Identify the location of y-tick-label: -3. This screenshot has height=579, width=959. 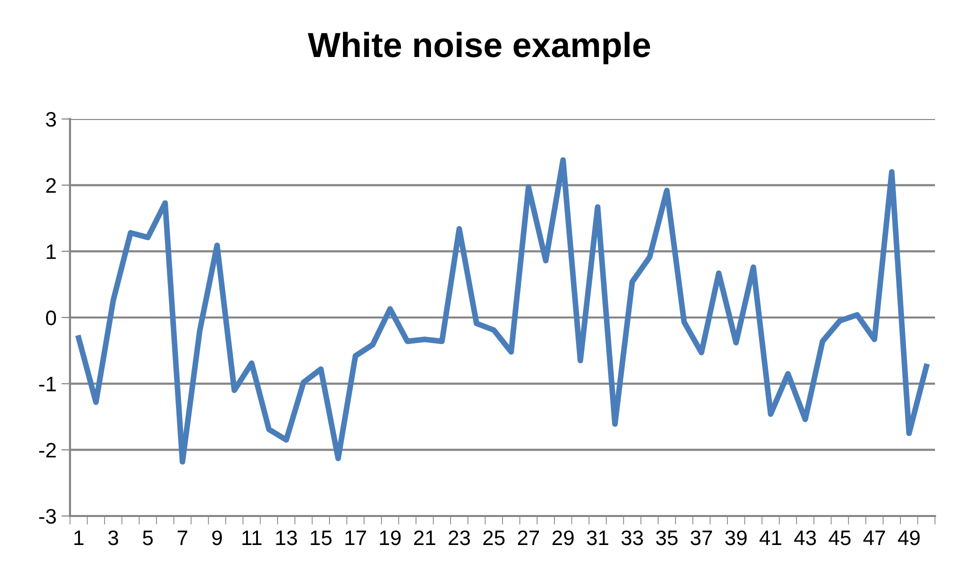
(47, 516).